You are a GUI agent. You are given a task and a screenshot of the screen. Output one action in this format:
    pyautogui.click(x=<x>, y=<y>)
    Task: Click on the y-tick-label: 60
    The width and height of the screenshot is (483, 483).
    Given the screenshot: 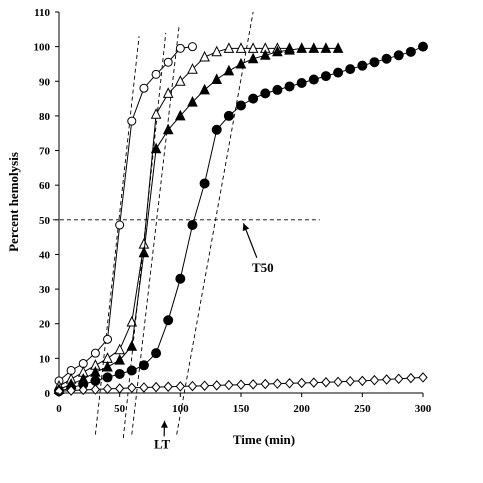 What is the action you would take?
    pyautogui.click(x=45, y=186)
    